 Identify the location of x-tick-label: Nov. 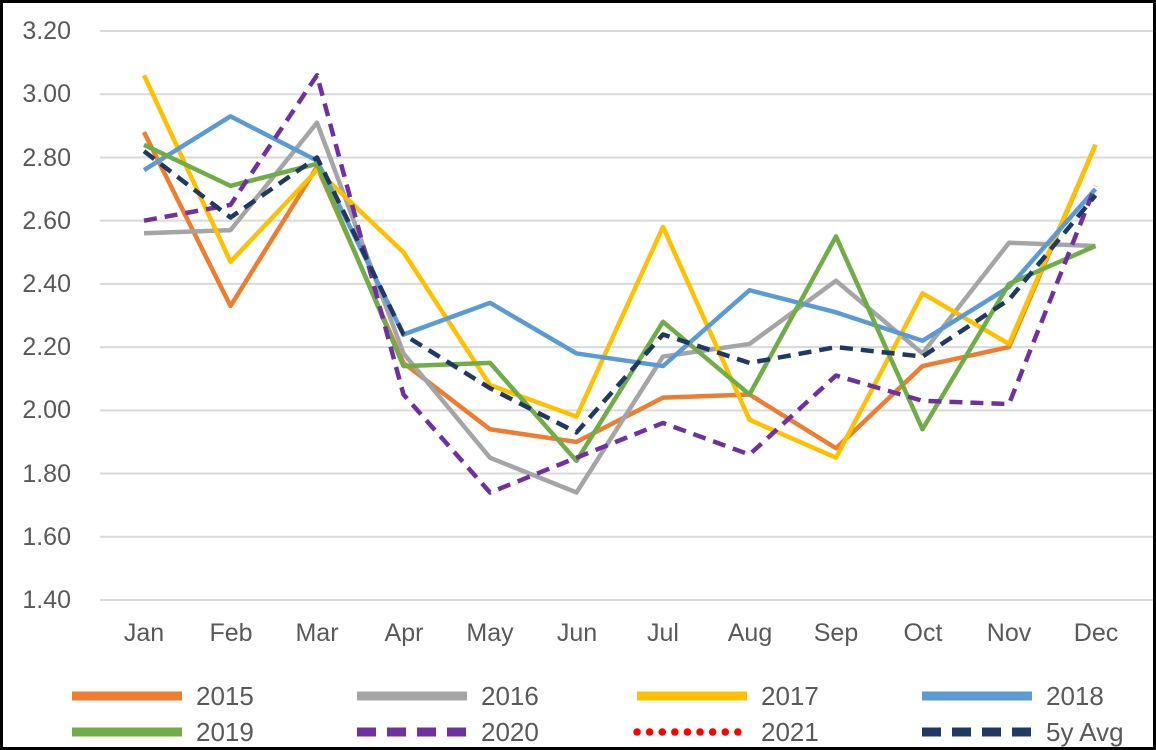
(1009, 633).